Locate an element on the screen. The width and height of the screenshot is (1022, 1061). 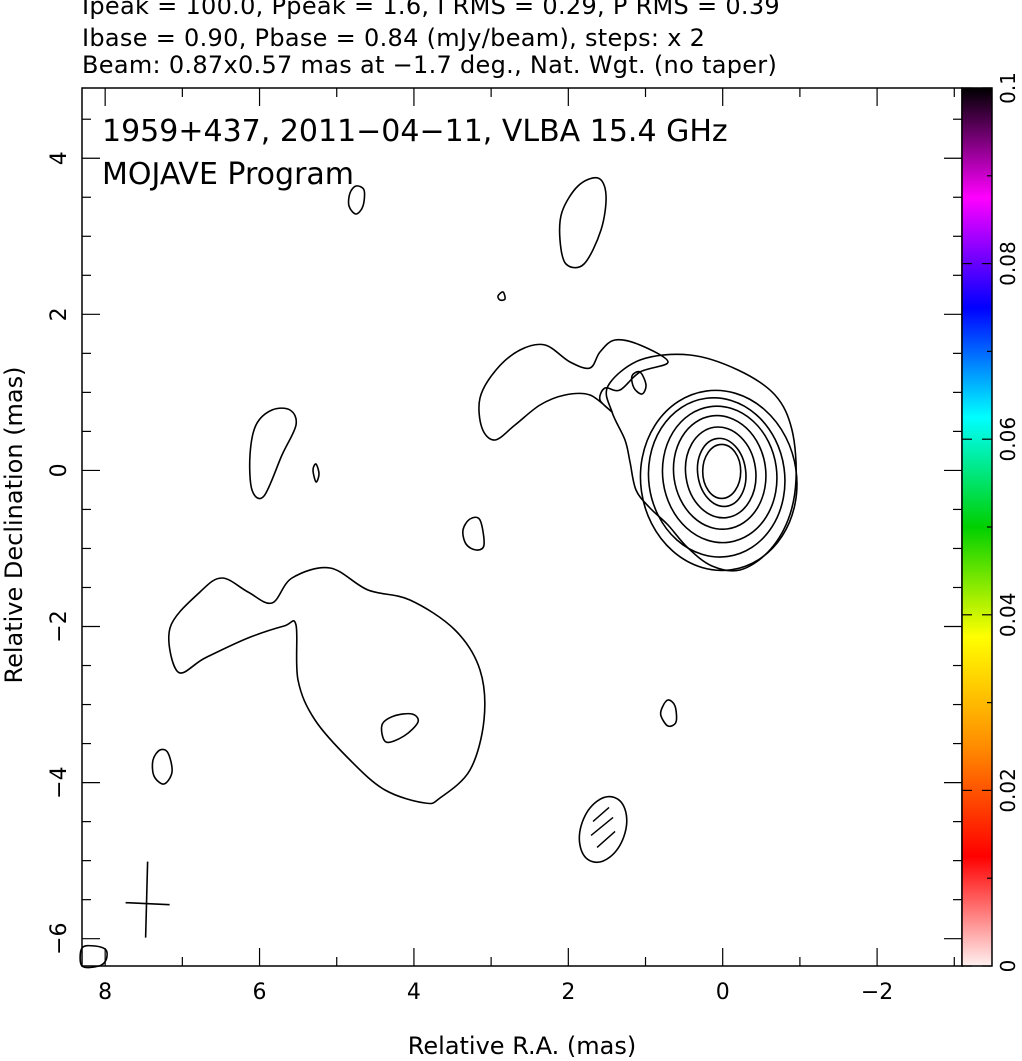
beam-outline is located at coordinates (603, 829).